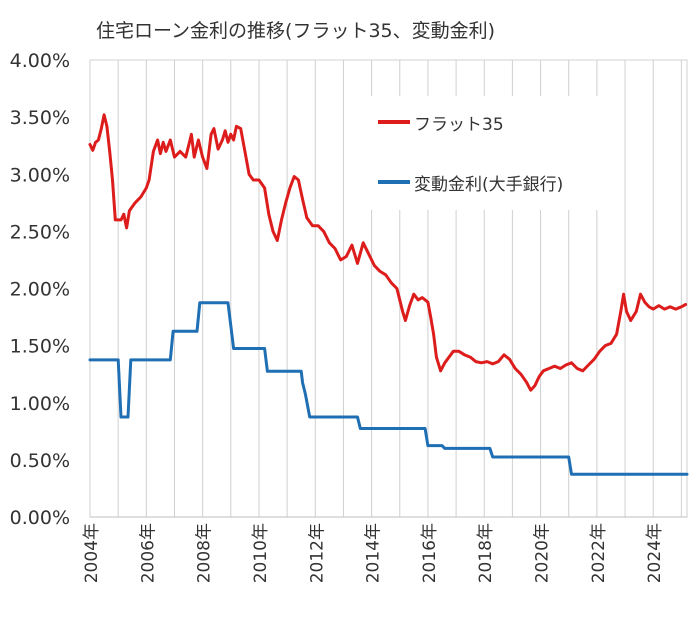 This screenshot has height=620, width=700. What do you see at coordinates (394, 182) in the screenshot?
I see `legend-swatch-variable-rate` at bounding box center [394, 182].